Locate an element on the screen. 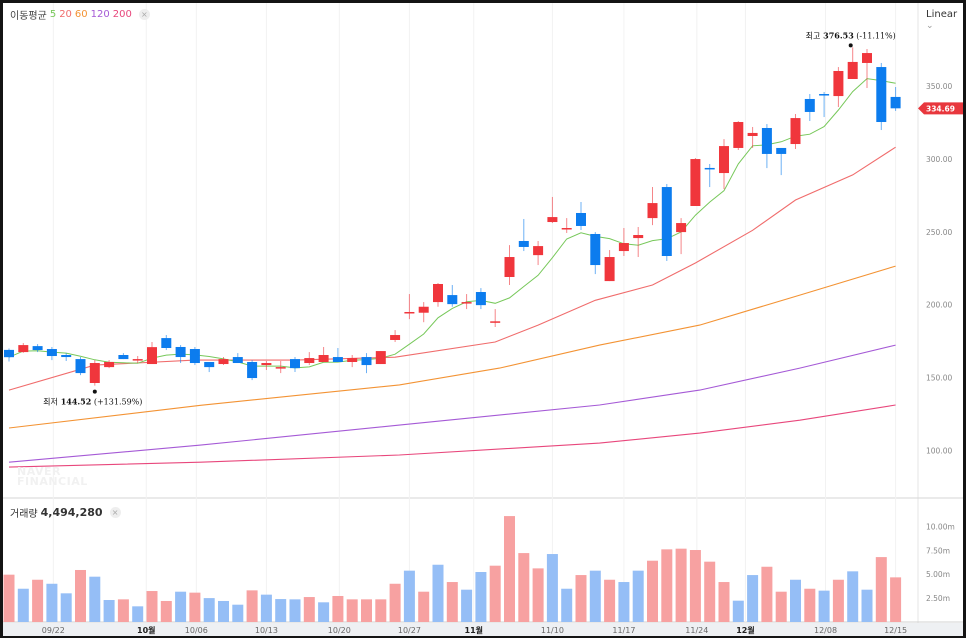 The height and width of the screenshot is (638, 966). scale-mode-label: Linear is located at coordinates (942, 14).